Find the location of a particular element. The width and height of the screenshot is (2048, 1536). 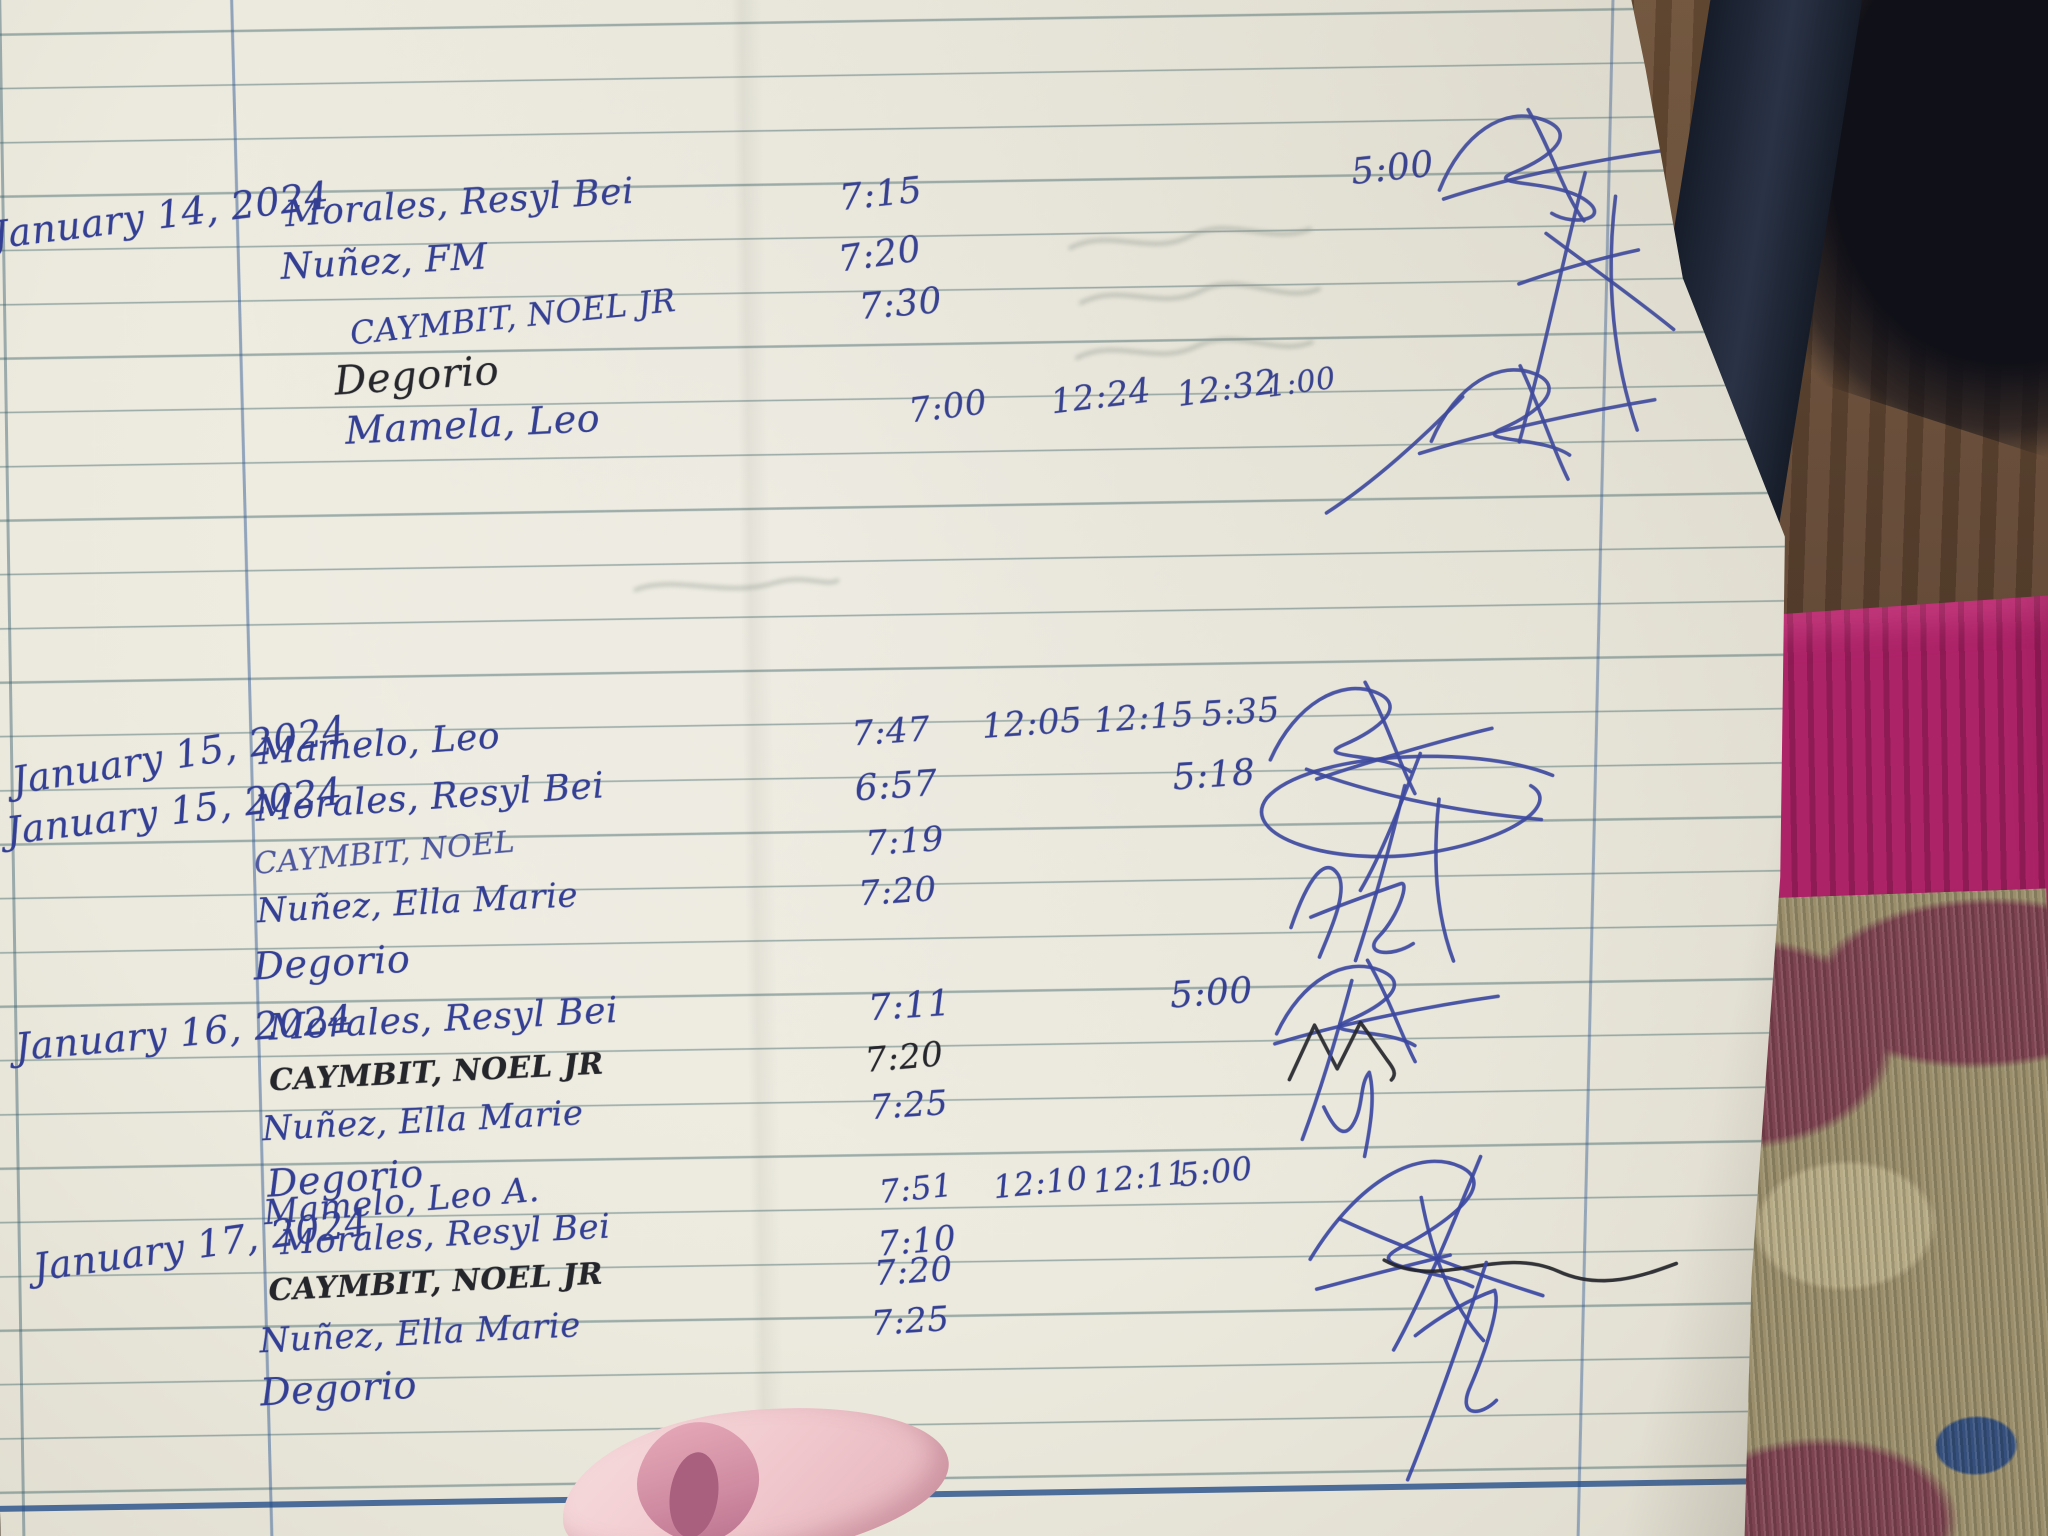

time-in: 7:11 is located at coordinates (909, 1006).